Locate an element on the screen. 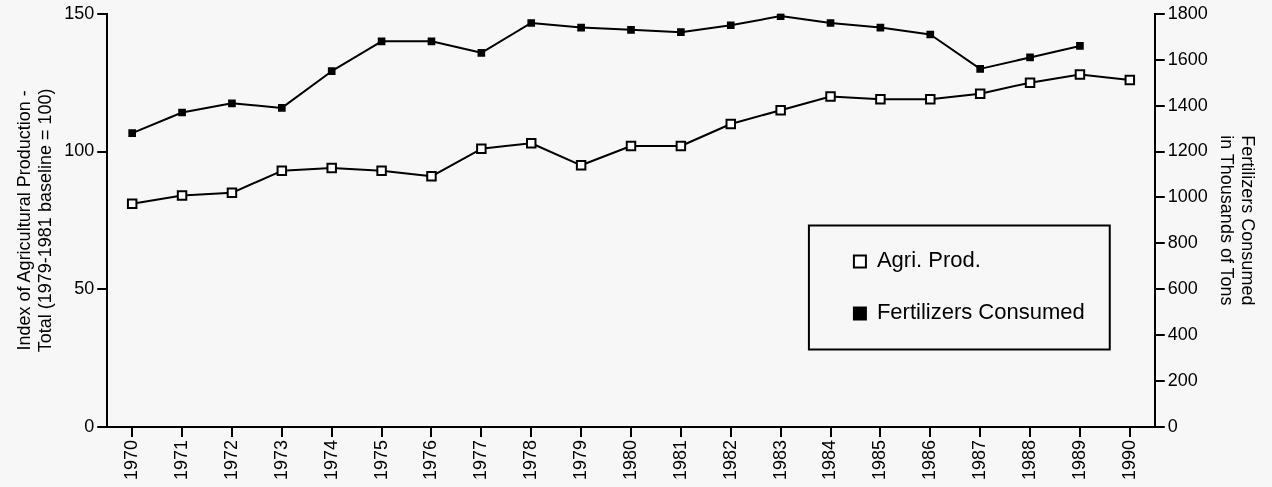  x-tick-label: 1983 is located at coordinates (779, 459).